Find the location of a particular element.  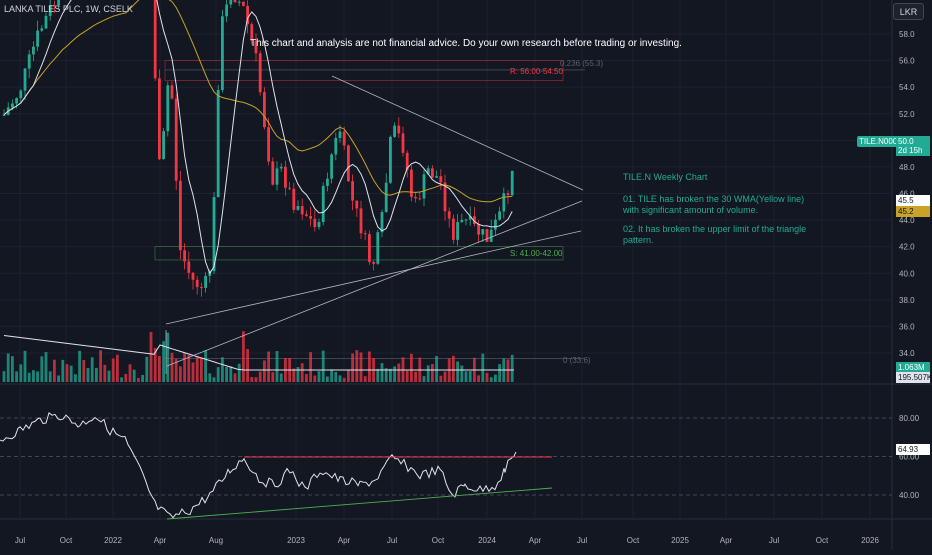

x-tick-label: Oct is located at coordinates (633, 540).